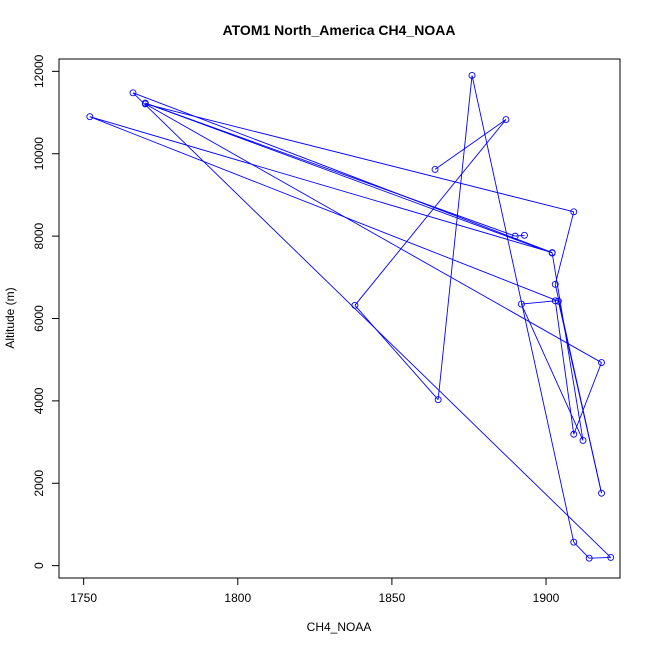  What do you see at coordinates (39, 154) in the screenshot?
I see `y-tick-label: 10000` at bounding box center [39, 154].